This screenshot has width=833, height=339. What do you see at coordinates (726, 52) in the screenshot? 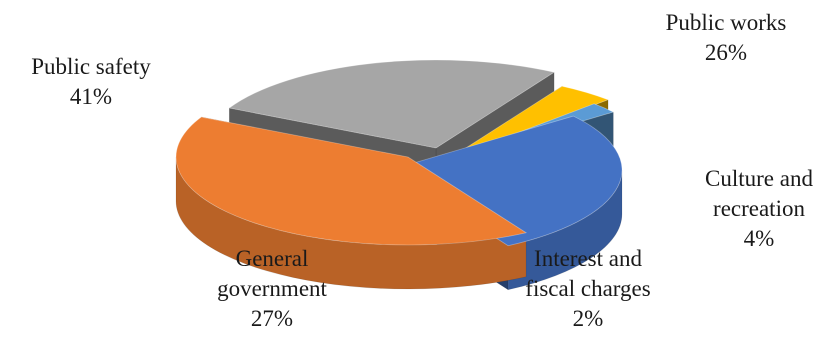
I see `label-public-works-pct: 26%` at bounding box center [726, 52].